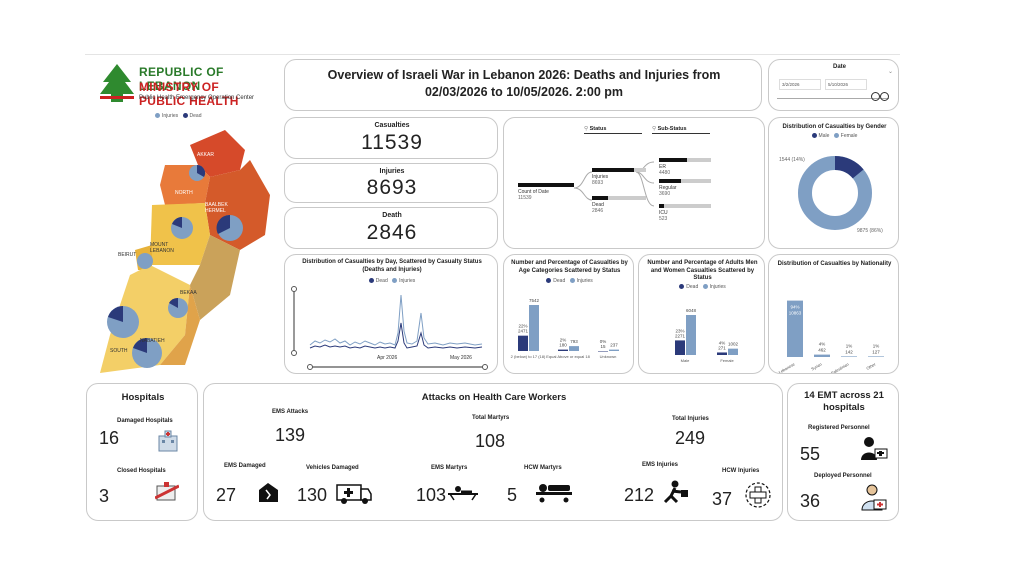  I want to click on date-slicer: Date ⌄ 3/2/2026 5/10/2026, so click(833, 85).